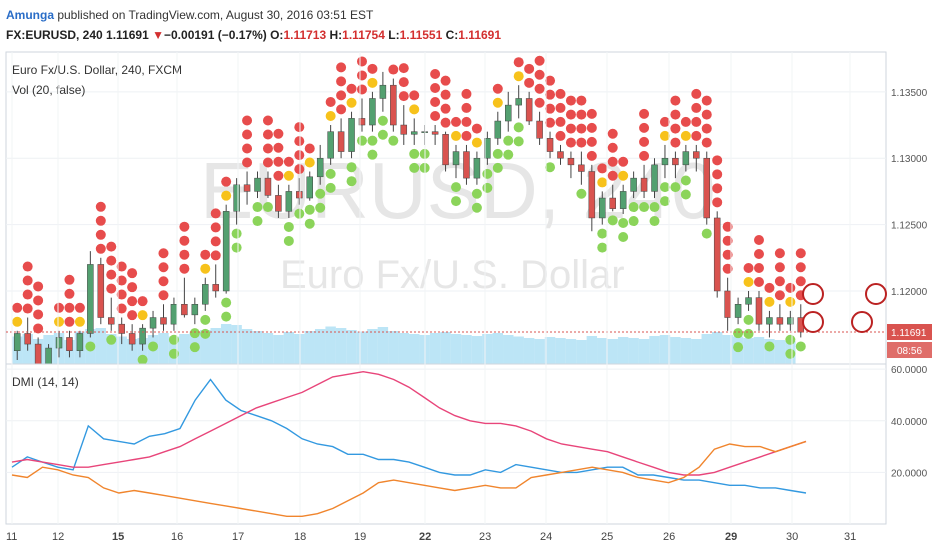 The width and height of the screenshot is (932, 550). Describe the element at coordinates (909, 193) in the screenshot. I see `price-axis: 1.13500 1.13000 1.12500 1.12000` at that location.